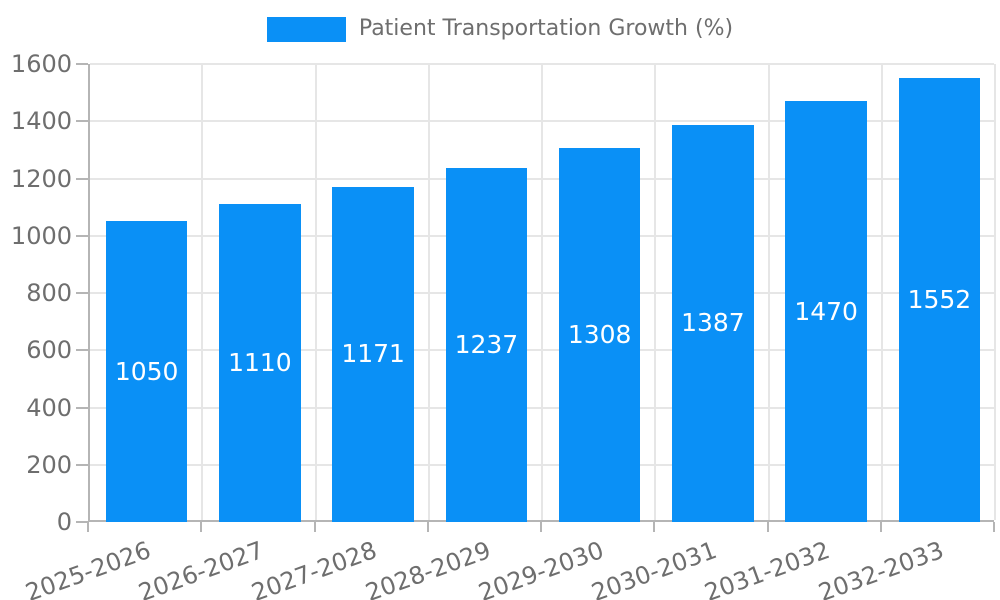 The width and height of the screenshot is (1000, 600). I want to click on x-axis-tick-label: 2027-2028, so click(314, 568).